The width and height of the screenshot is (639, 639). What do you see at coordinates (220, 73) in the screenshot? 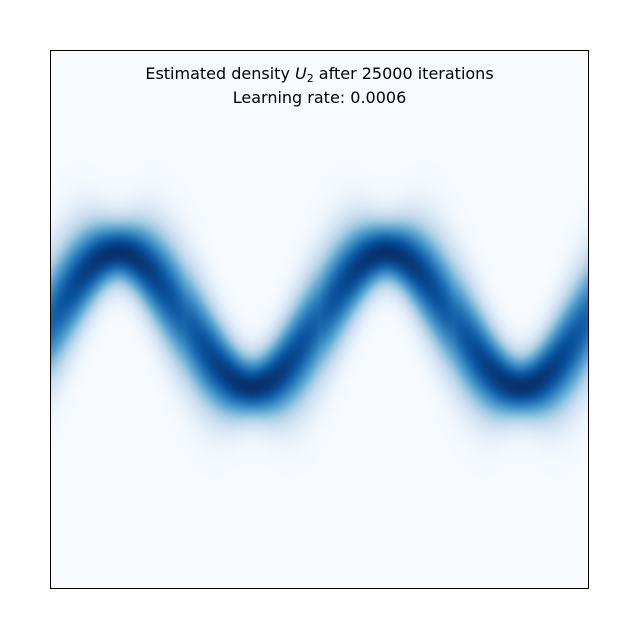
I see `title-prefix: Estimated density` at bounding box center [220, 73].